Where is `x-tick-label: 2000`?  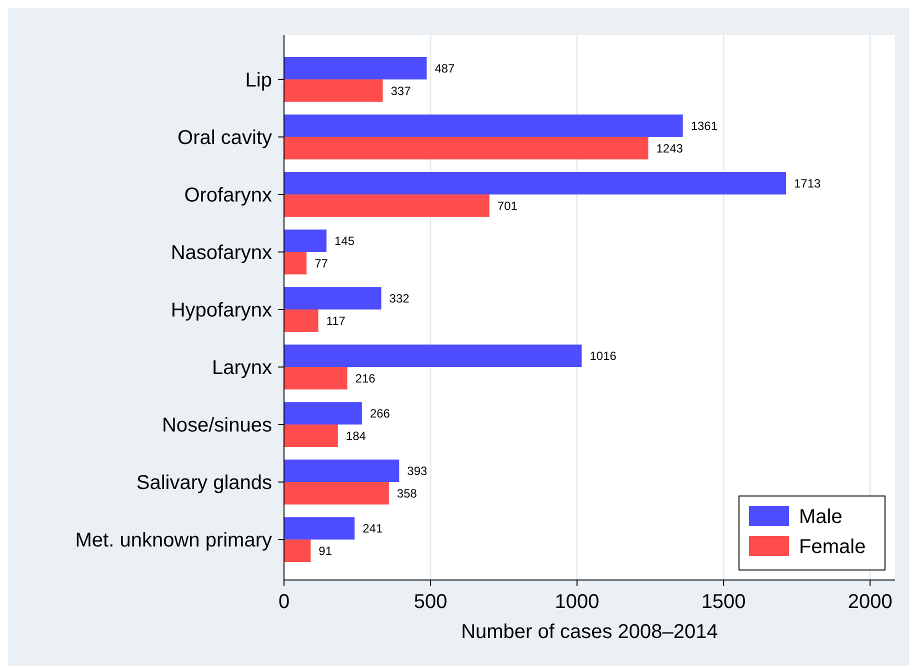 x-tick-label: 2000 is located at coordinates (870, 602).